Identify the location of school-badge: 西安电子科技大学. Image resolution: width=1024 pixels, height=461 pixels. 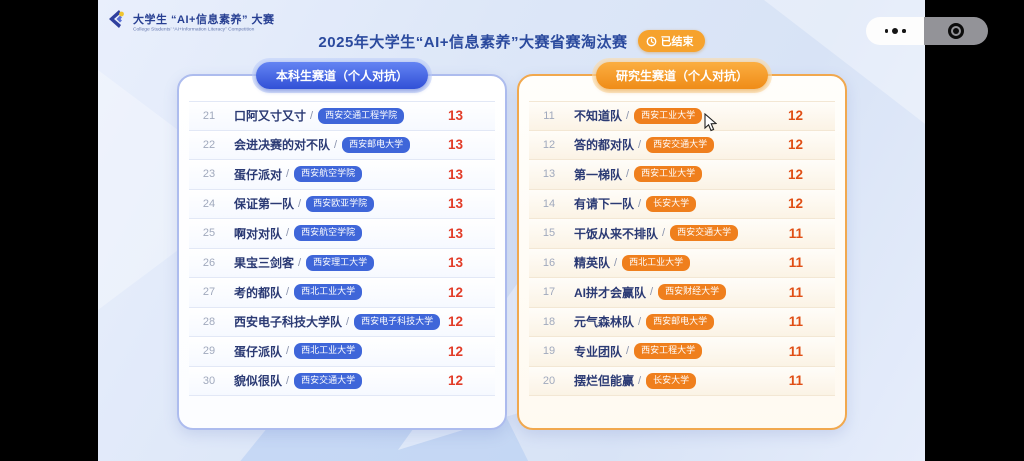
(397, 321).